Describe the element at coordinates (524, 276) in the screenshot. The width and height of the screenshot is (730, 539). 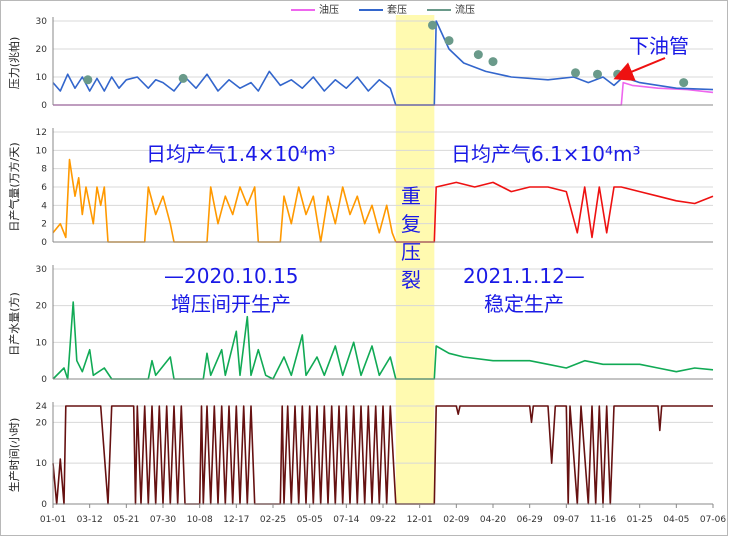
I see `stable-date-label: 2021.1.12—` at that location.